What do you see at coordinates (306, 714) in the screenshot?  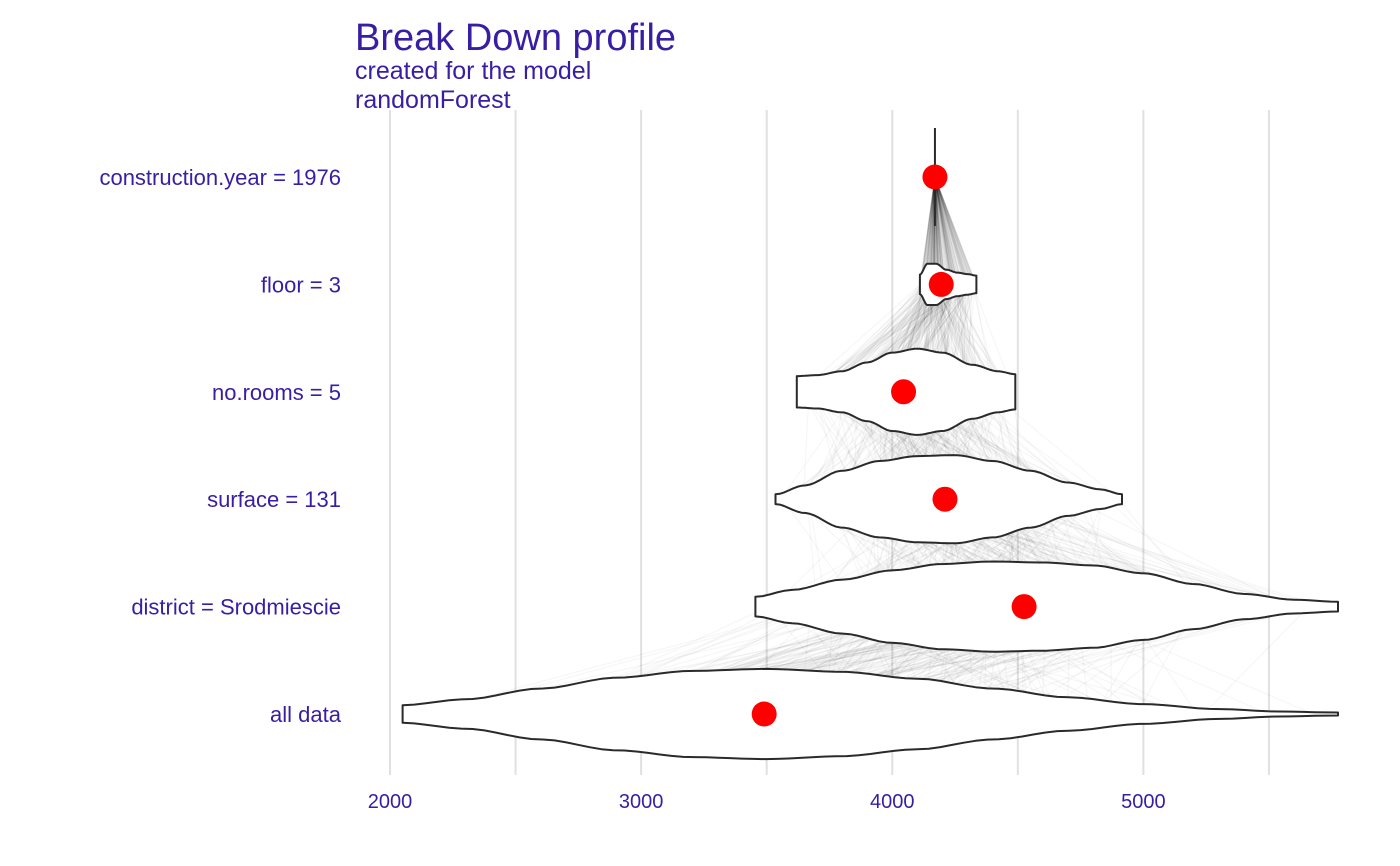 I see `y-axis-label: all data` at bounding box center [306, 714].